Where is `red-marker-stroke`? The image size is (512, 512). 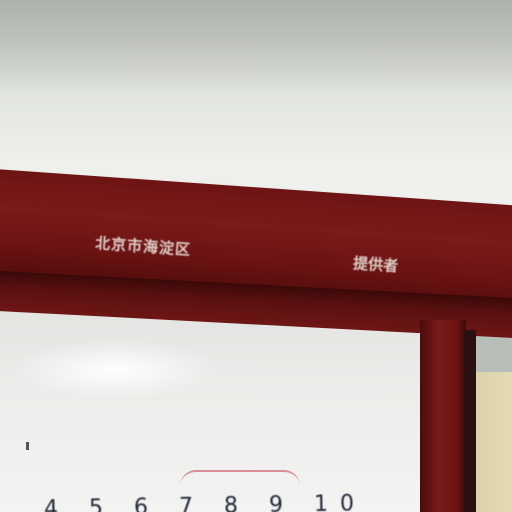
red-marker-stroke is located at coordinates (240, 478).